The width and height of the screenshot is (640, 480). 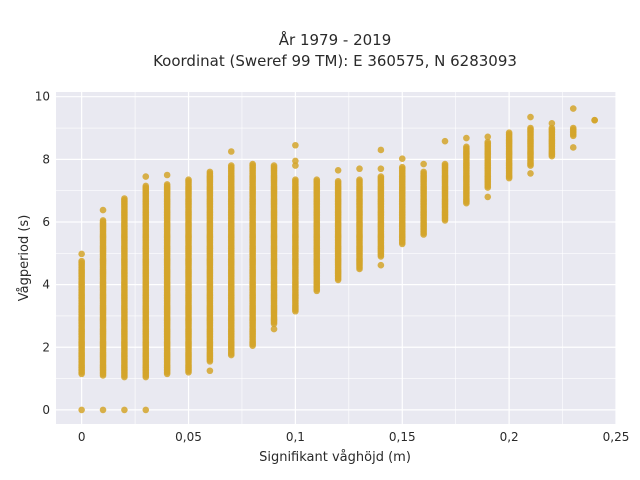 I want to click on x-tick-label: 0,2, so click(x=509, y=437).